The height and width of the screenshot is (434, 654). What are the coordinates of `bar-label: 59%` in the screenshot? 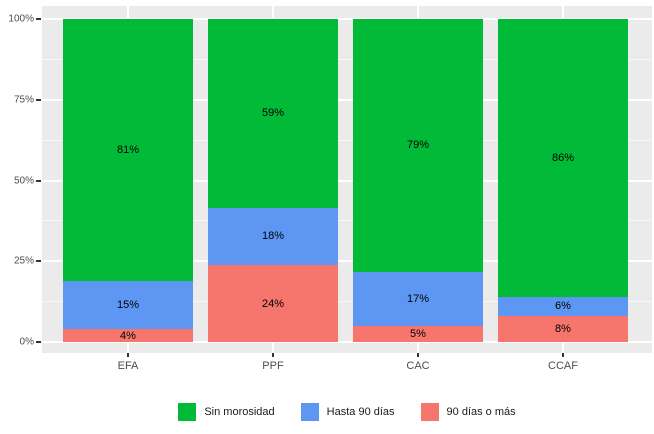 It's located at (273, 113).